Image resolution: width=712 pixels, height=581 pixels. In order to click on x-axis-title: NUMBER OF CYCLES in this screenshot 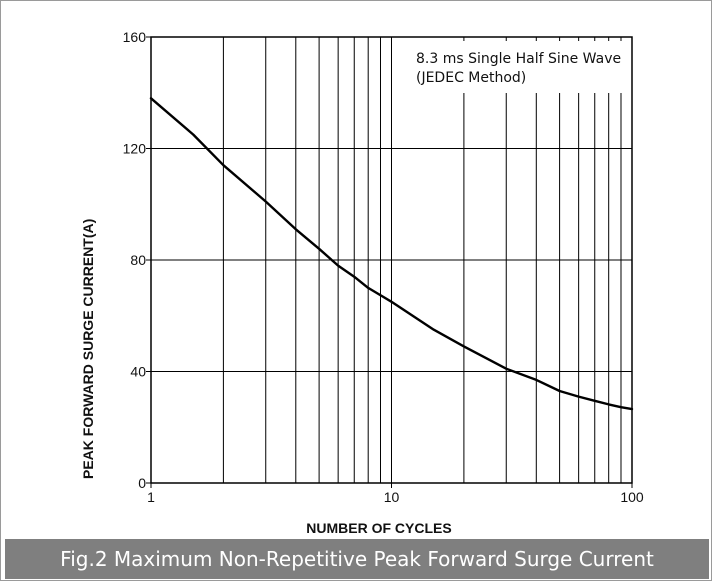, I will do `click(378, 528)`.